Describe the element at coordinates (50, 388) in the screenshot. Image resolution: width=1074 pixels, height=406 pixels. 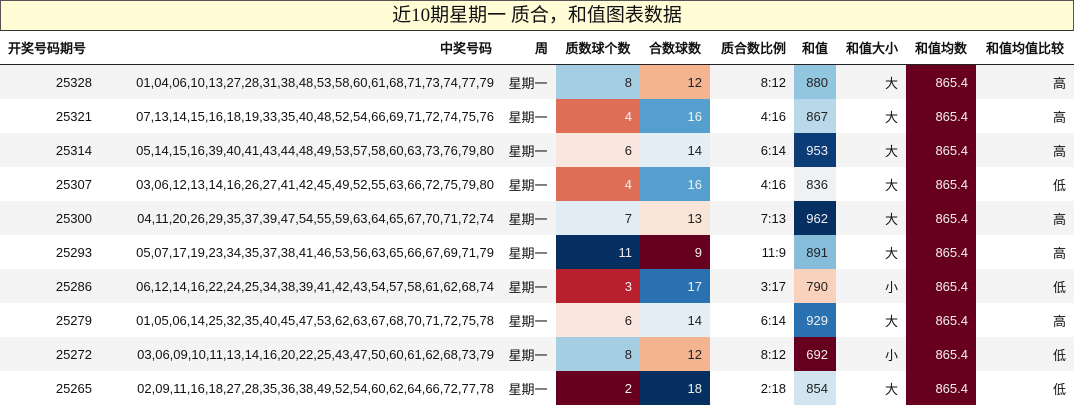
I see `cell-period: 25265` at that location.